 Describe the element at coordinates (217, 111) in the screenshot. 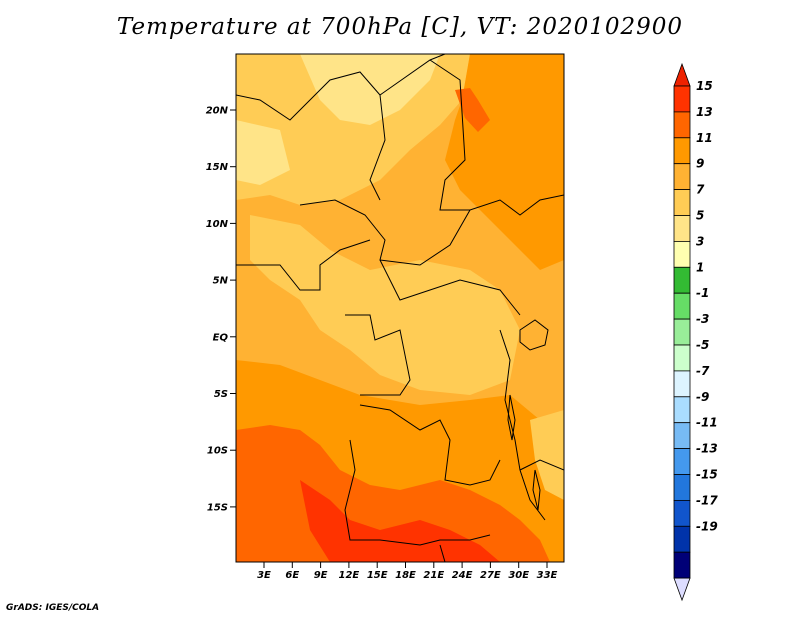

I see `lat-tick-label: 20N` at that location.